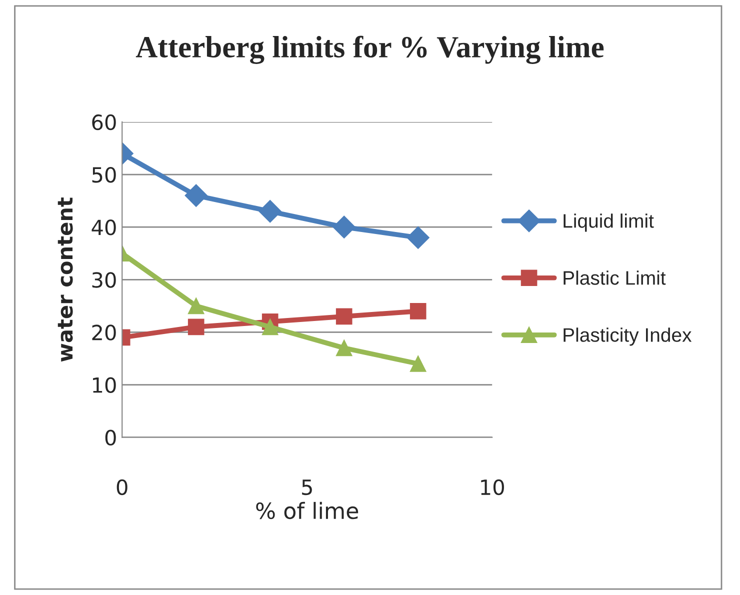  Describe the element at coordinates (104, 332) in the screenshot. I see `y-tick-label: 20` at that location.